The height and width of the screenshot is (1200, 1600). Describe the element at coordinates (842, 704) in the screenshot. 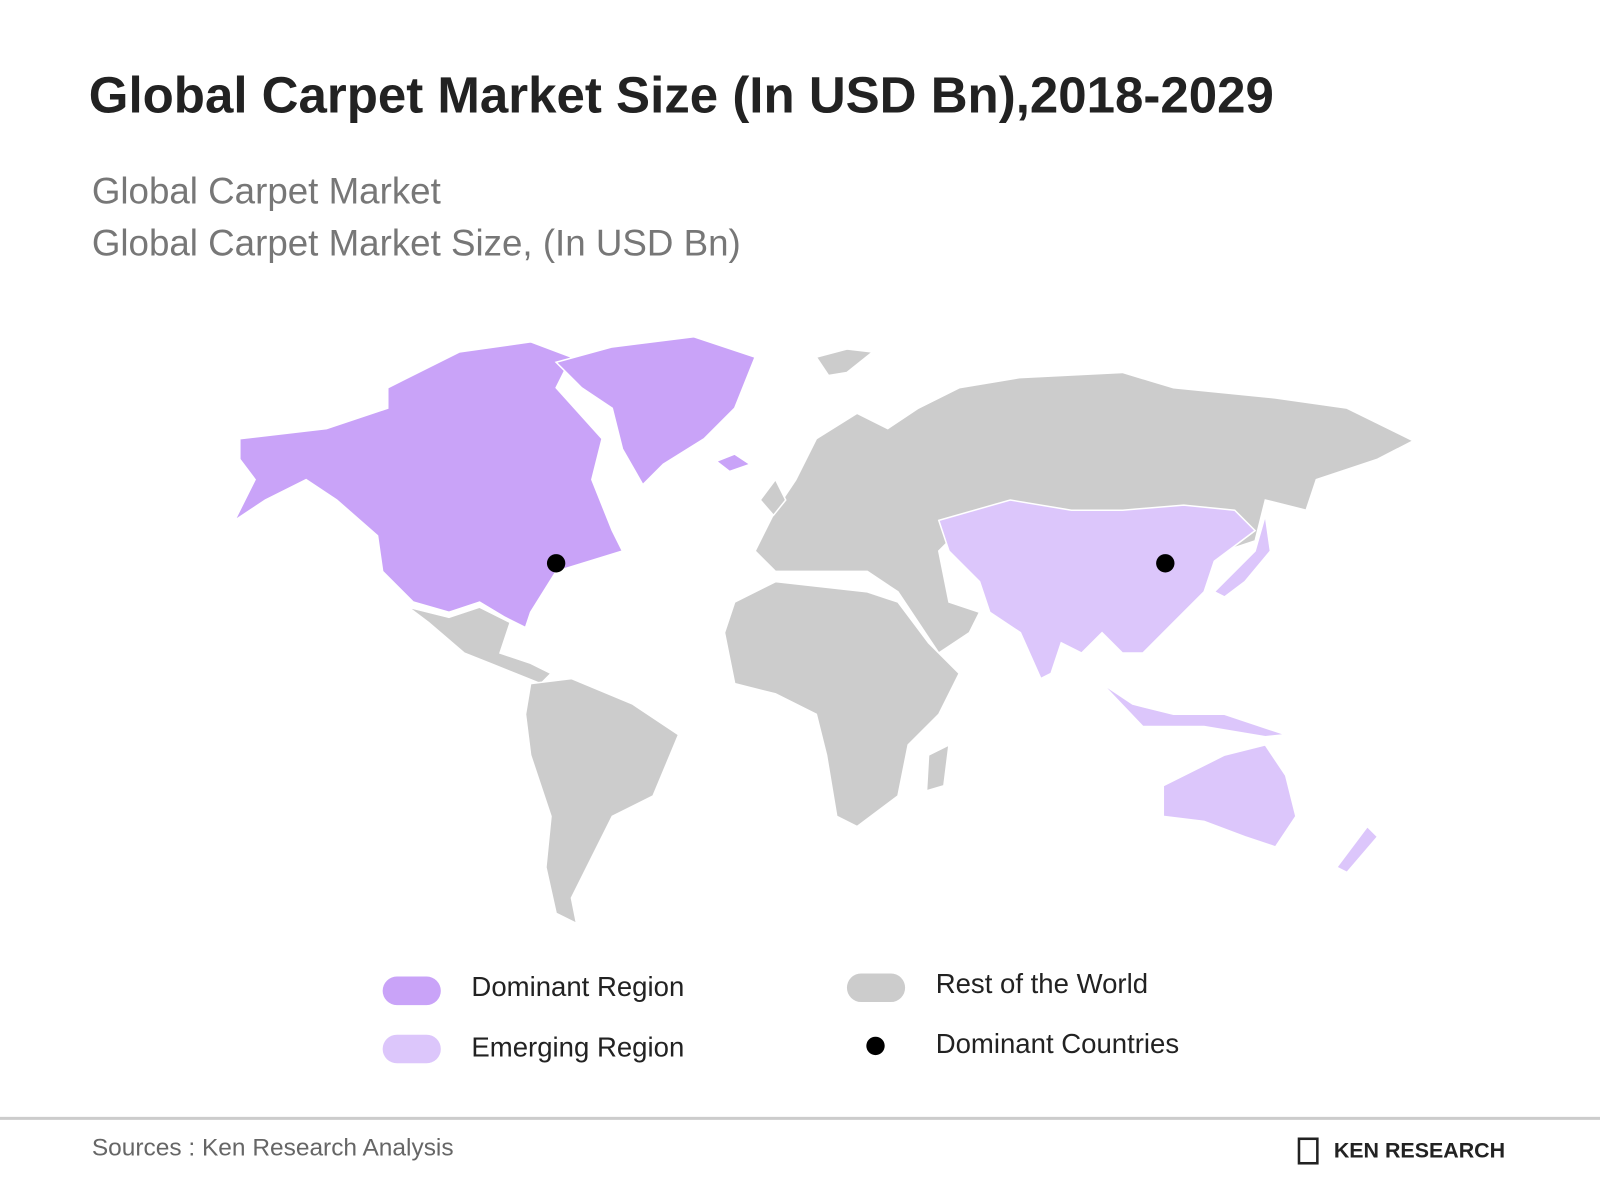

I see `region-africa` at that location.